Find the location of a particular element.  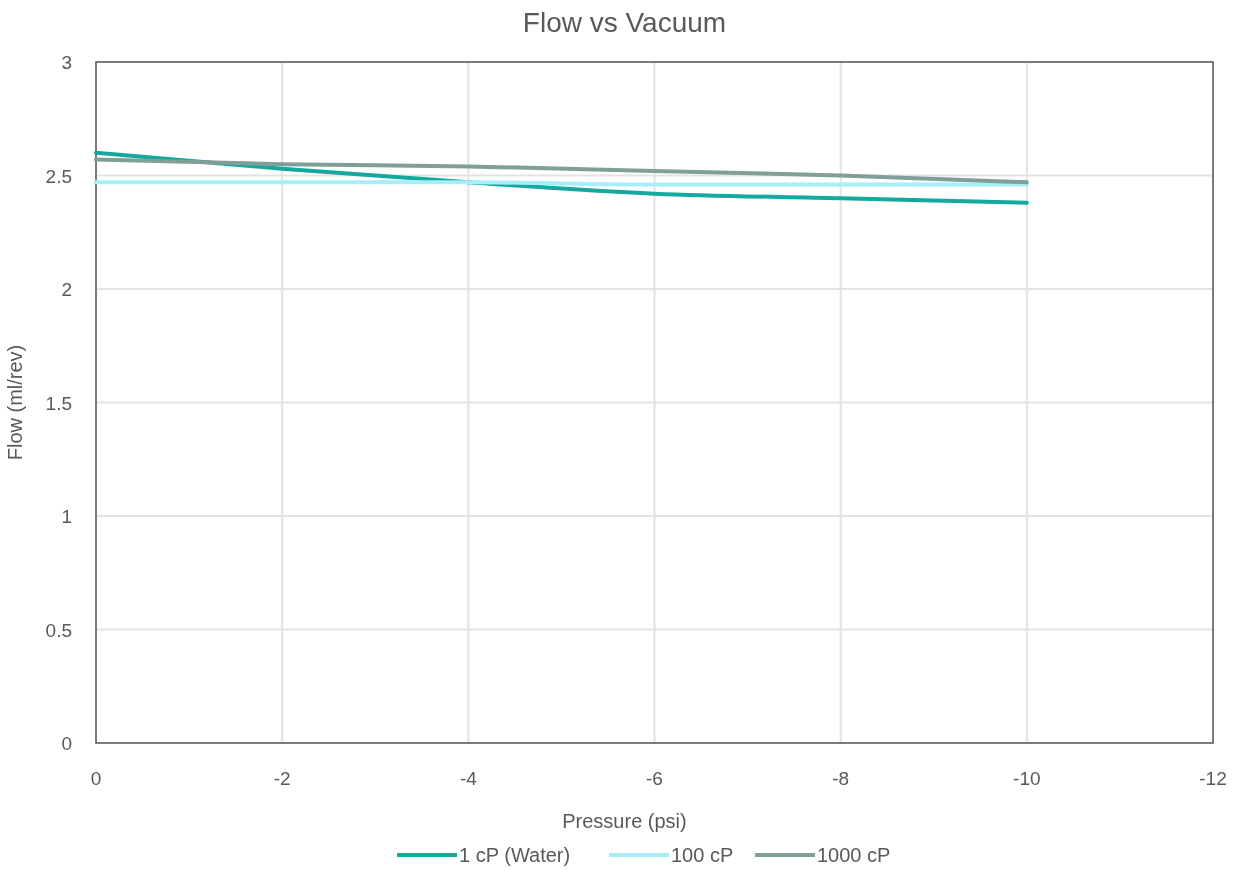

legend-label: 100 cP is located at coordinates (702, 855).